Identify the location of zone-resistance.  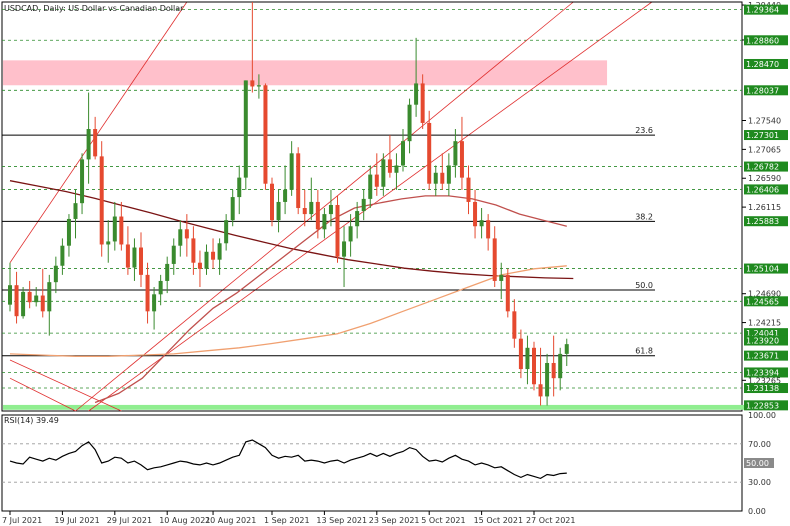
(305, 73).